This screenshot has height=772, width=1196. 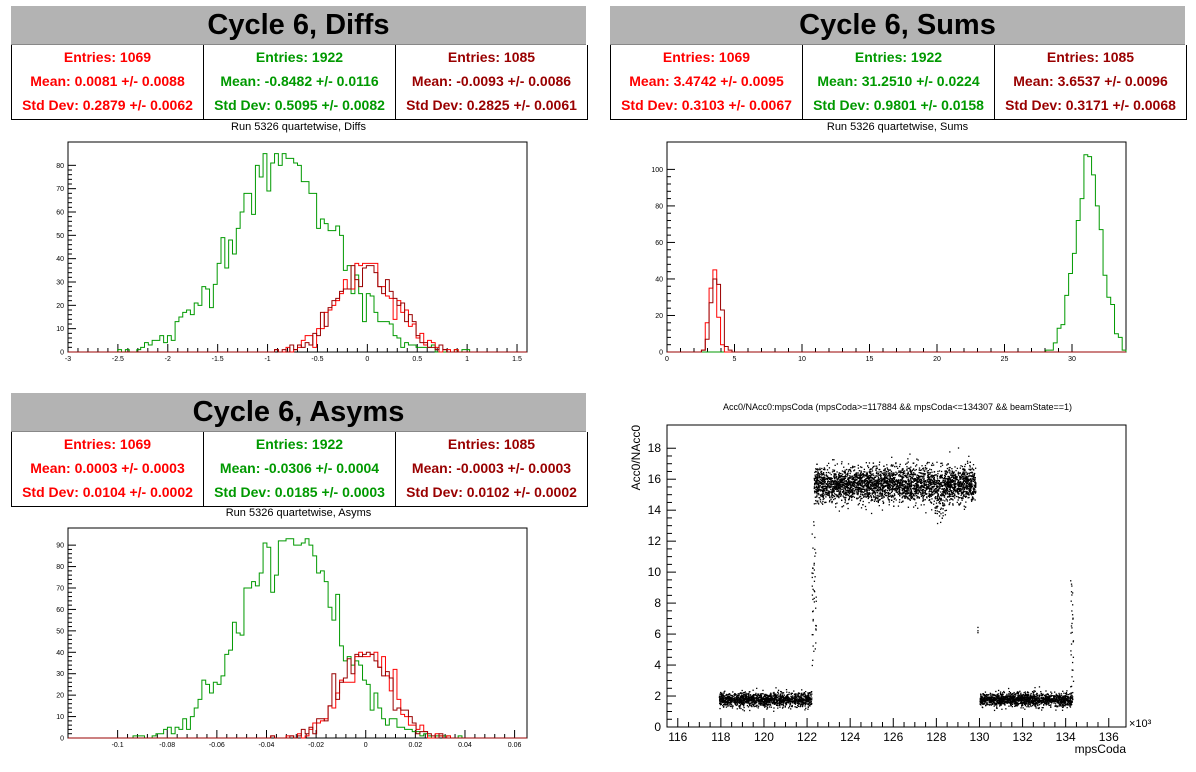 What do you see at coordinates (636, 458) in the screenshot?
I see `y-axis-label: Acc0/NAcc0` at bounding box center [636, 458].